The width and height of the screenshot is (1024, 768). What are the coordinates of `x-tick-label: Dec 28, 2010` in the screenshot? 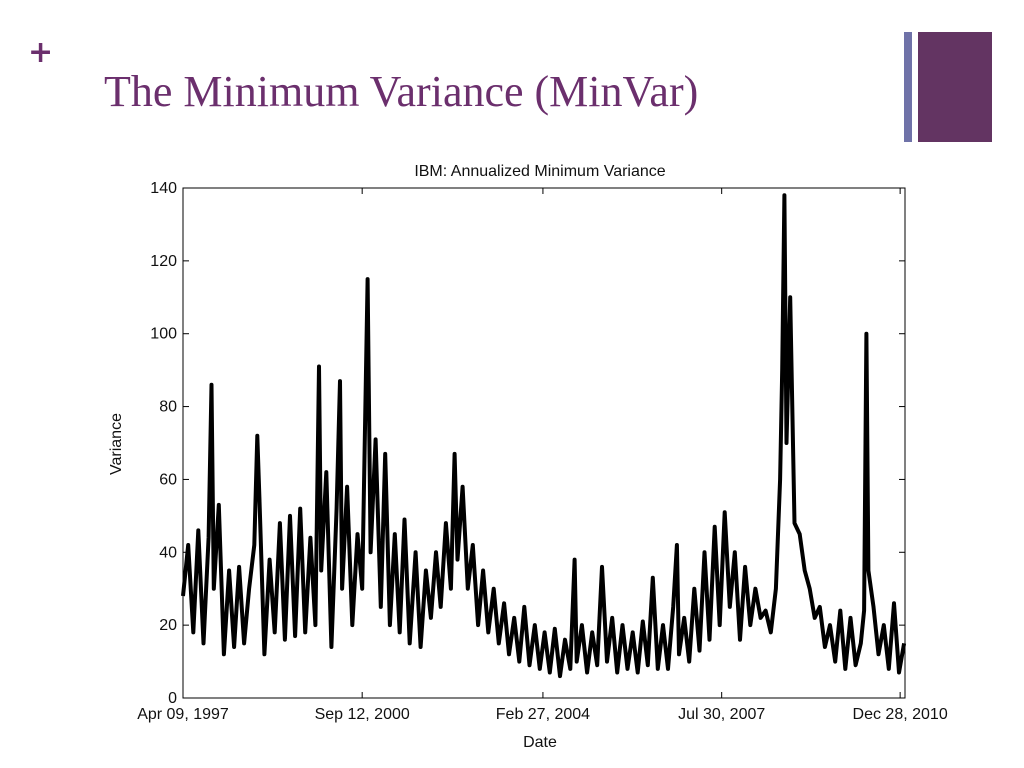 It's located at (900, 714).